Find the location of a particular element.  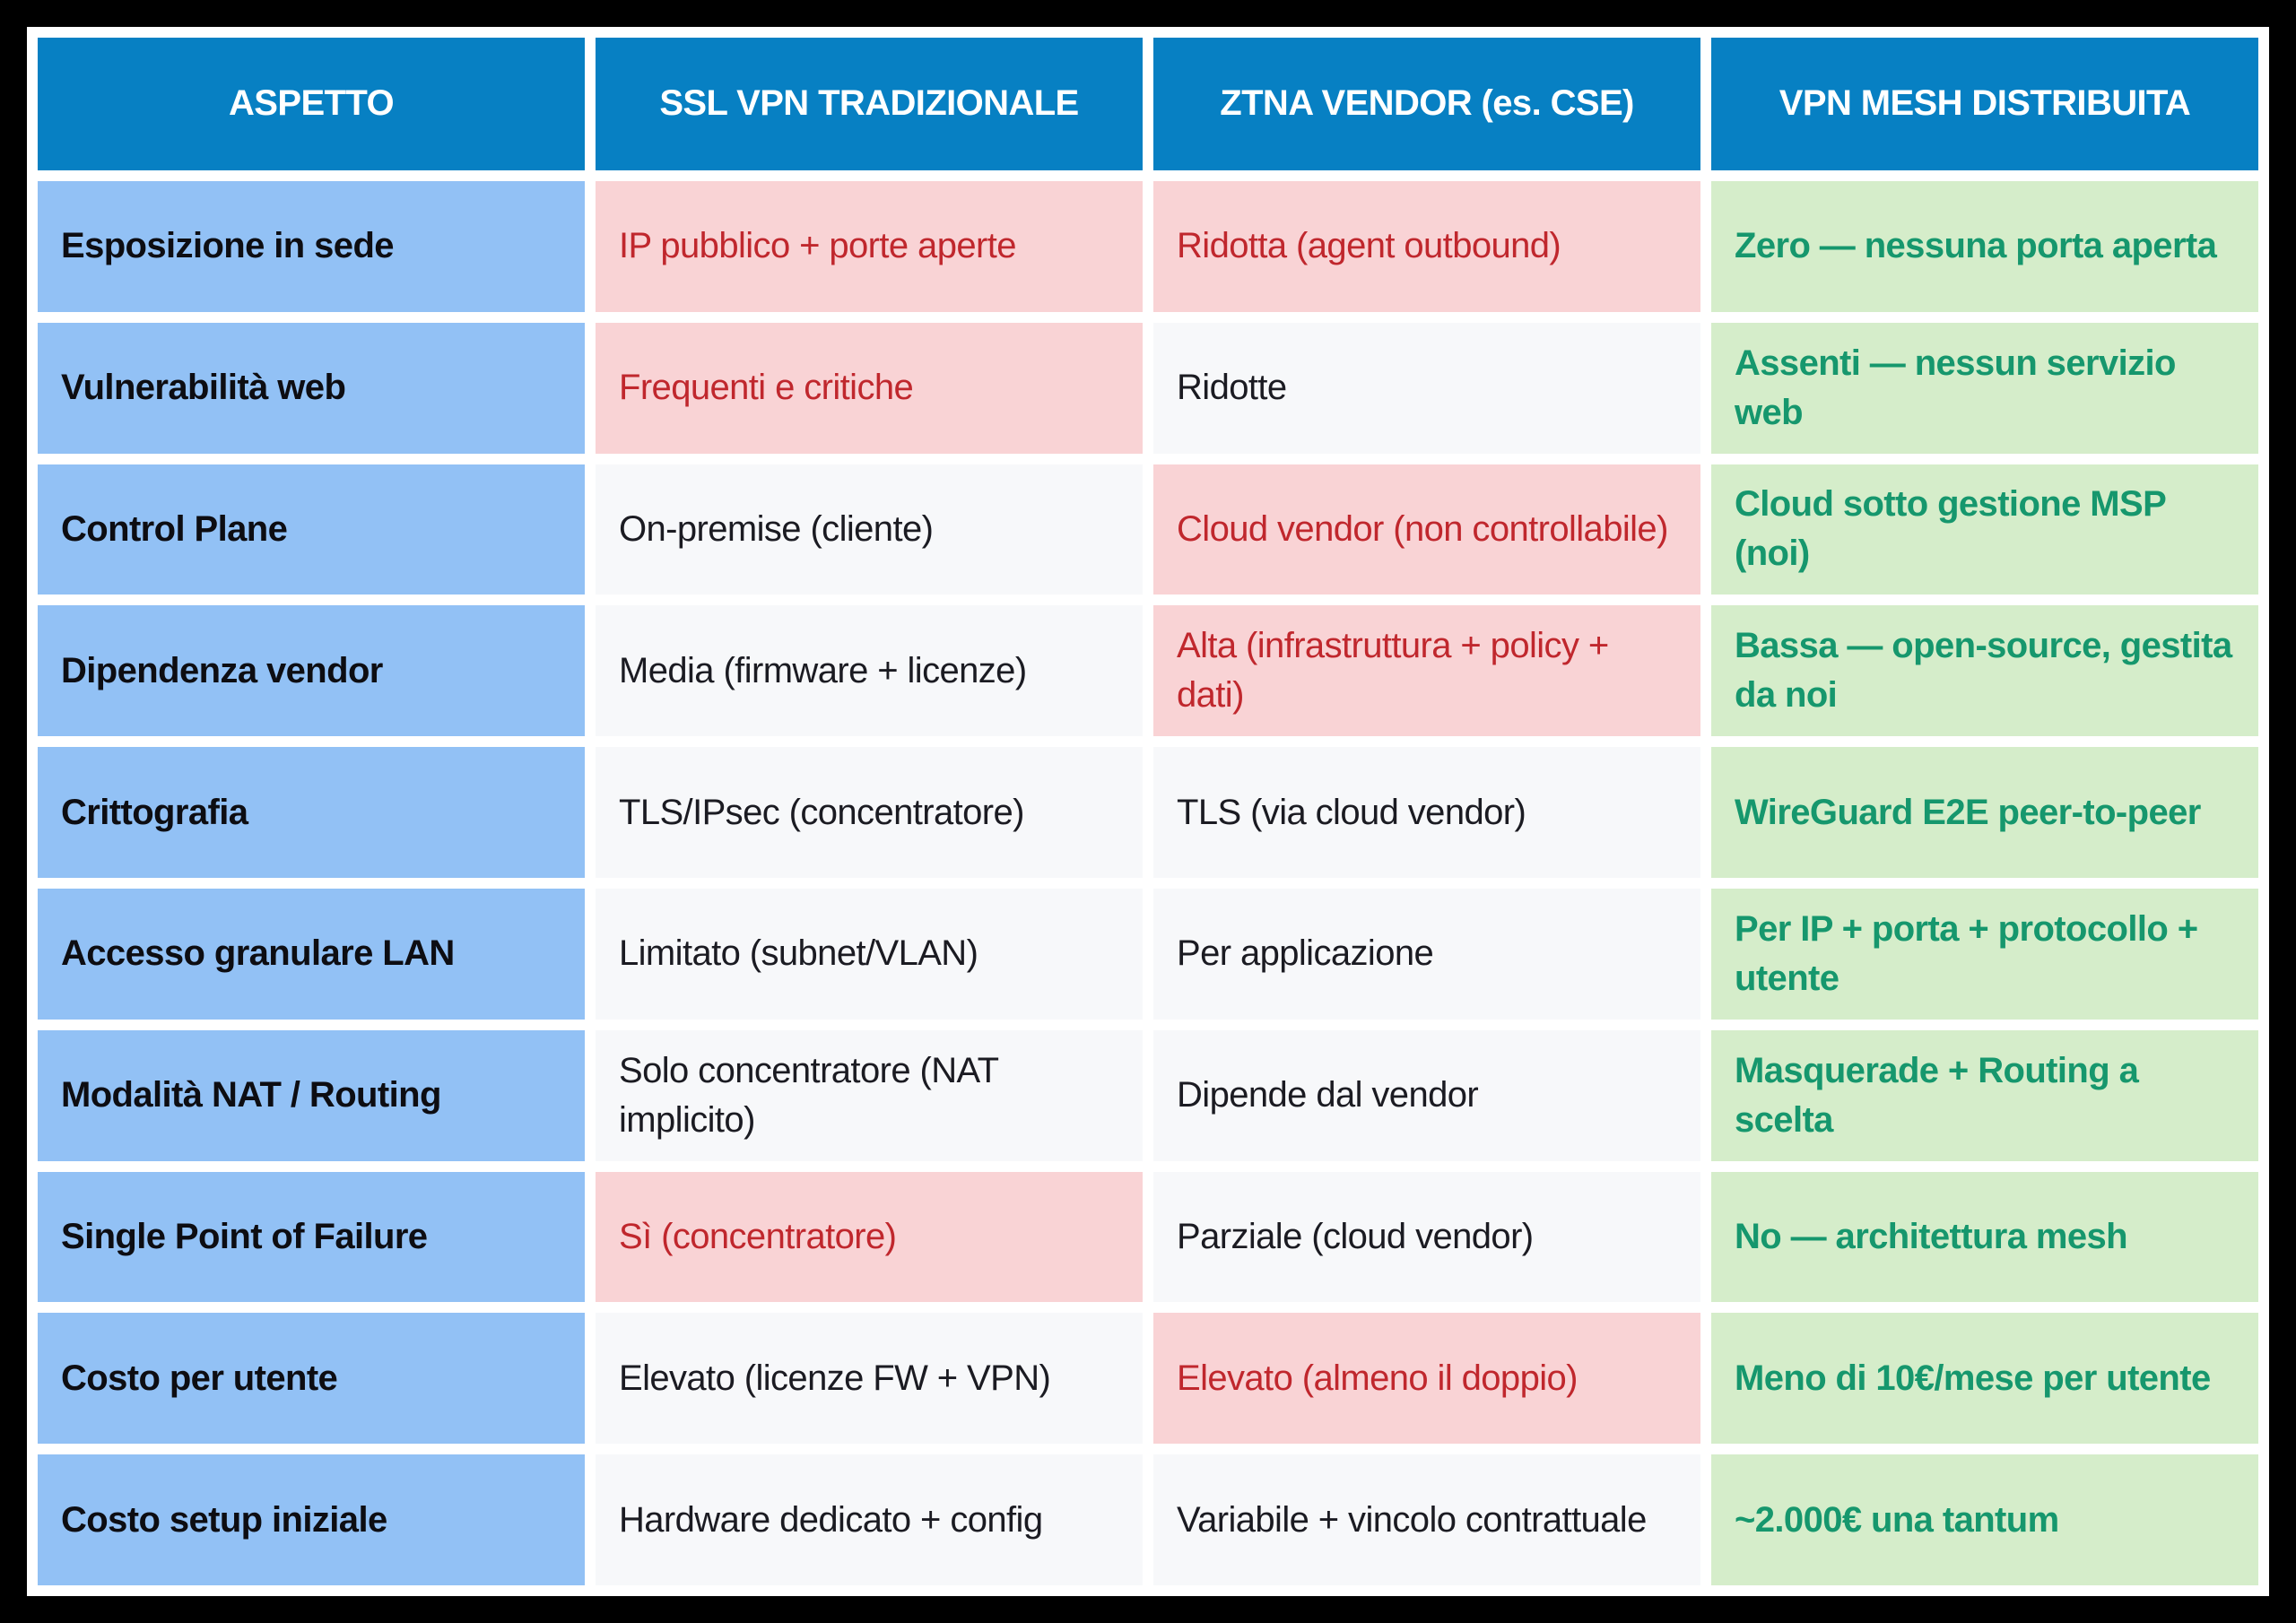

value-cell: No — architettura mesh is located at coordinates (1984, 1237).